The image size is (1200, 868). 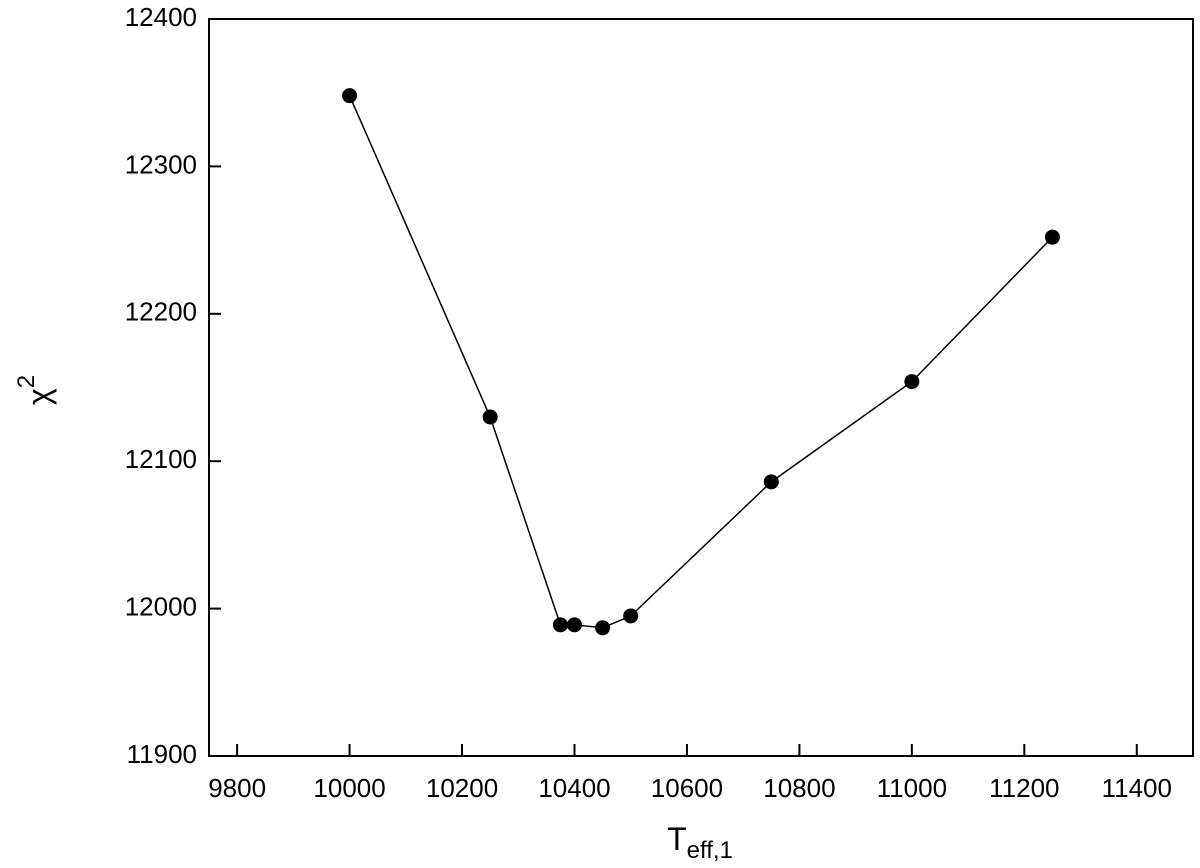 What do you see at coordinates (1137, 788) in the screenshot?
I see `x-tick-label: 11400` at bounding box center [1137, 788].